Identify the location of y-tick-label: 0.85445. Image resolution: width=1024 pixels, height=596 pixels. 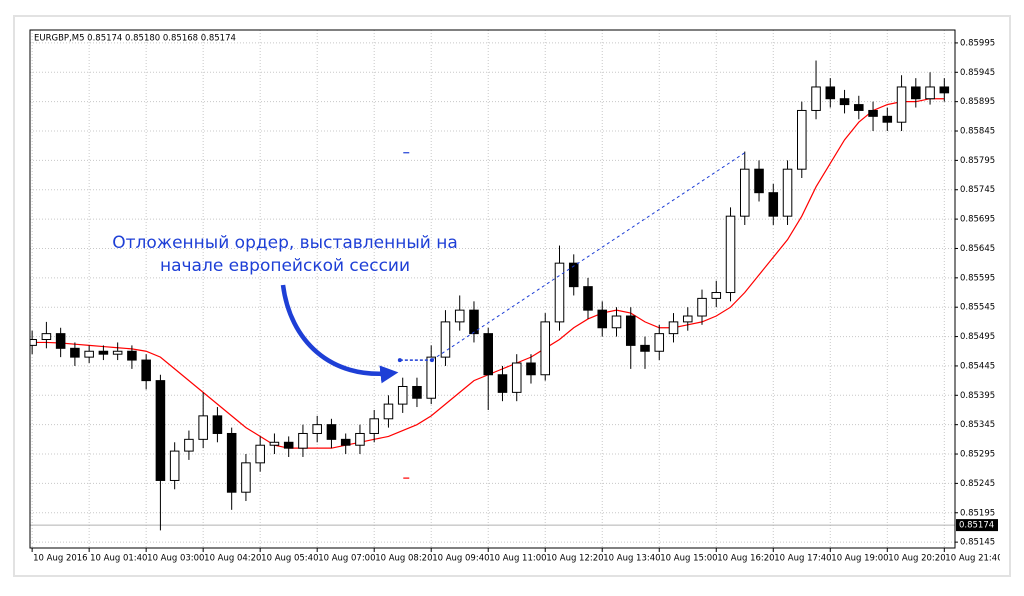
(977, 366).